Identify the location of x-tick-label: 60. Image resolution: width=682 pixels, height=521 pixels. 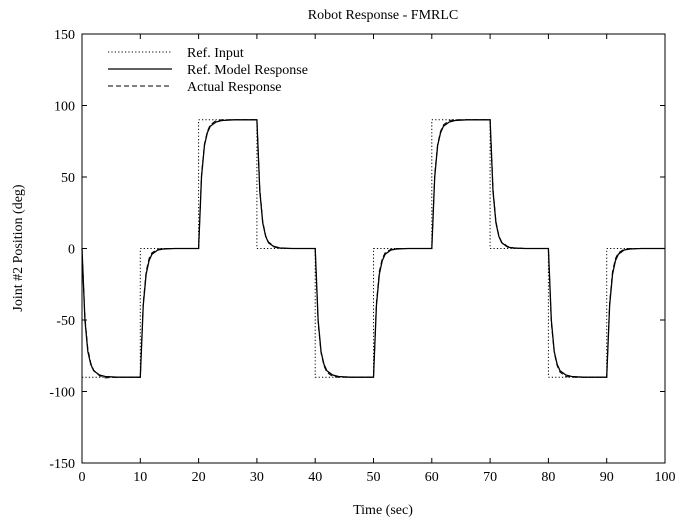
(432, 477).